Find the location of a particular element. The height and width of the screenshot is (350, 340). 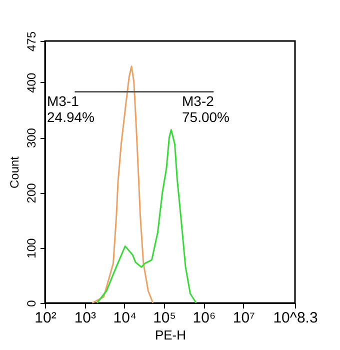

annotation: 75.00% is located at coordinates (206, 117).